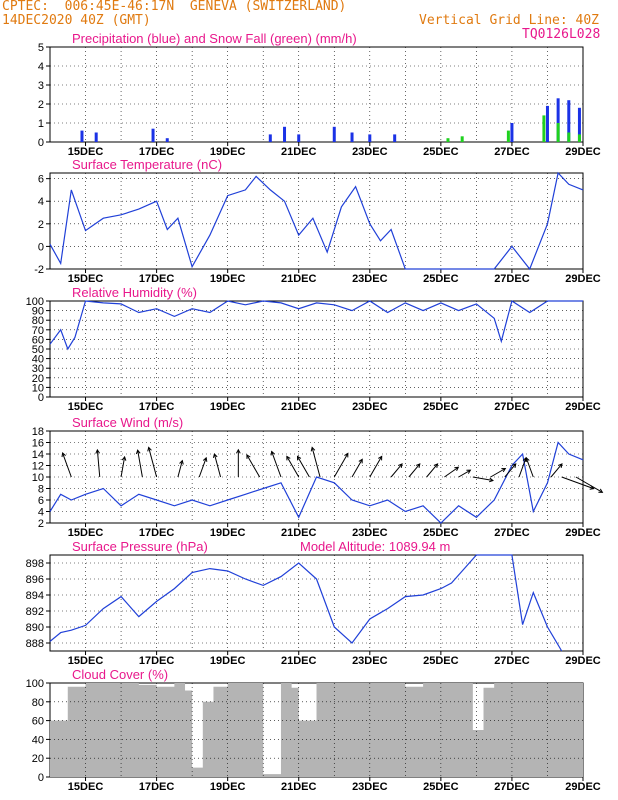 The height and width of the screenshot is (800, 618). Describe the element at coordinates (316, 730) in the screenshot. I see `cloud-cover-bars` at that location.